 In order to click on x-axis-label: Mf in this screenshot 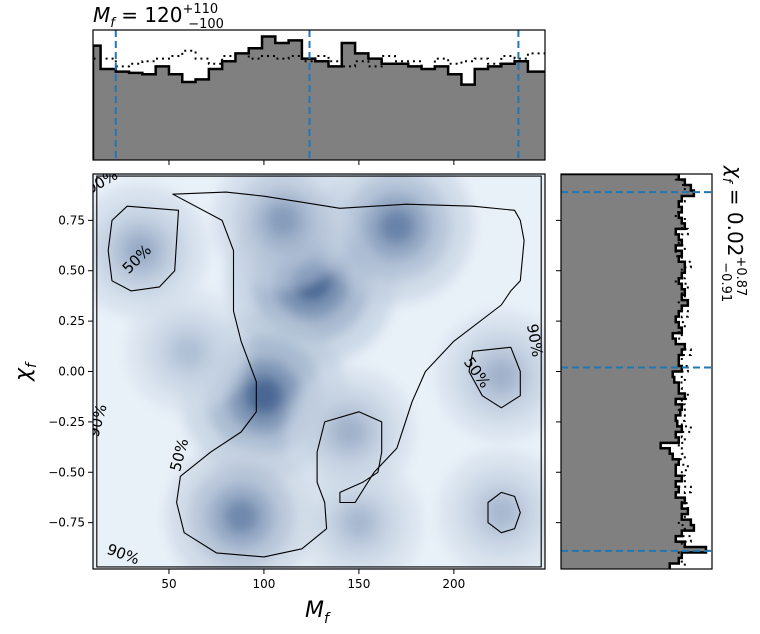, I will do `click(318, 612)`.